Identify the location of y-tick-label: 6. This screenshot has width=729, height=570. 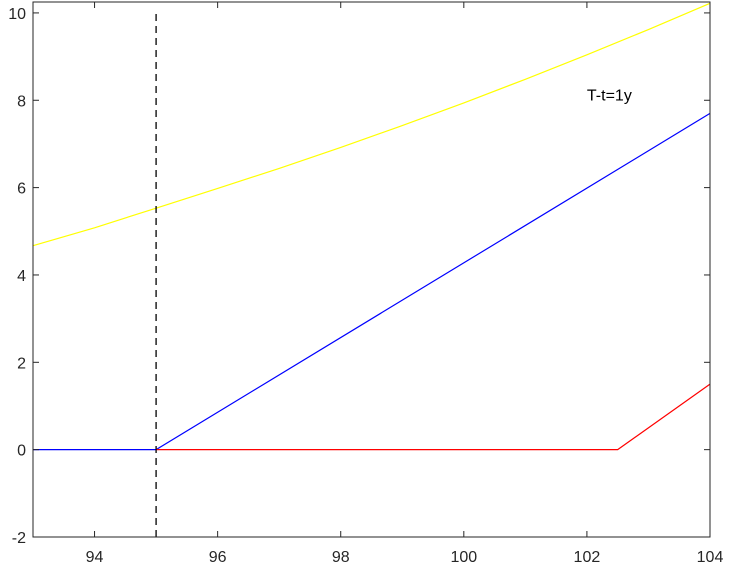
(21, 189).